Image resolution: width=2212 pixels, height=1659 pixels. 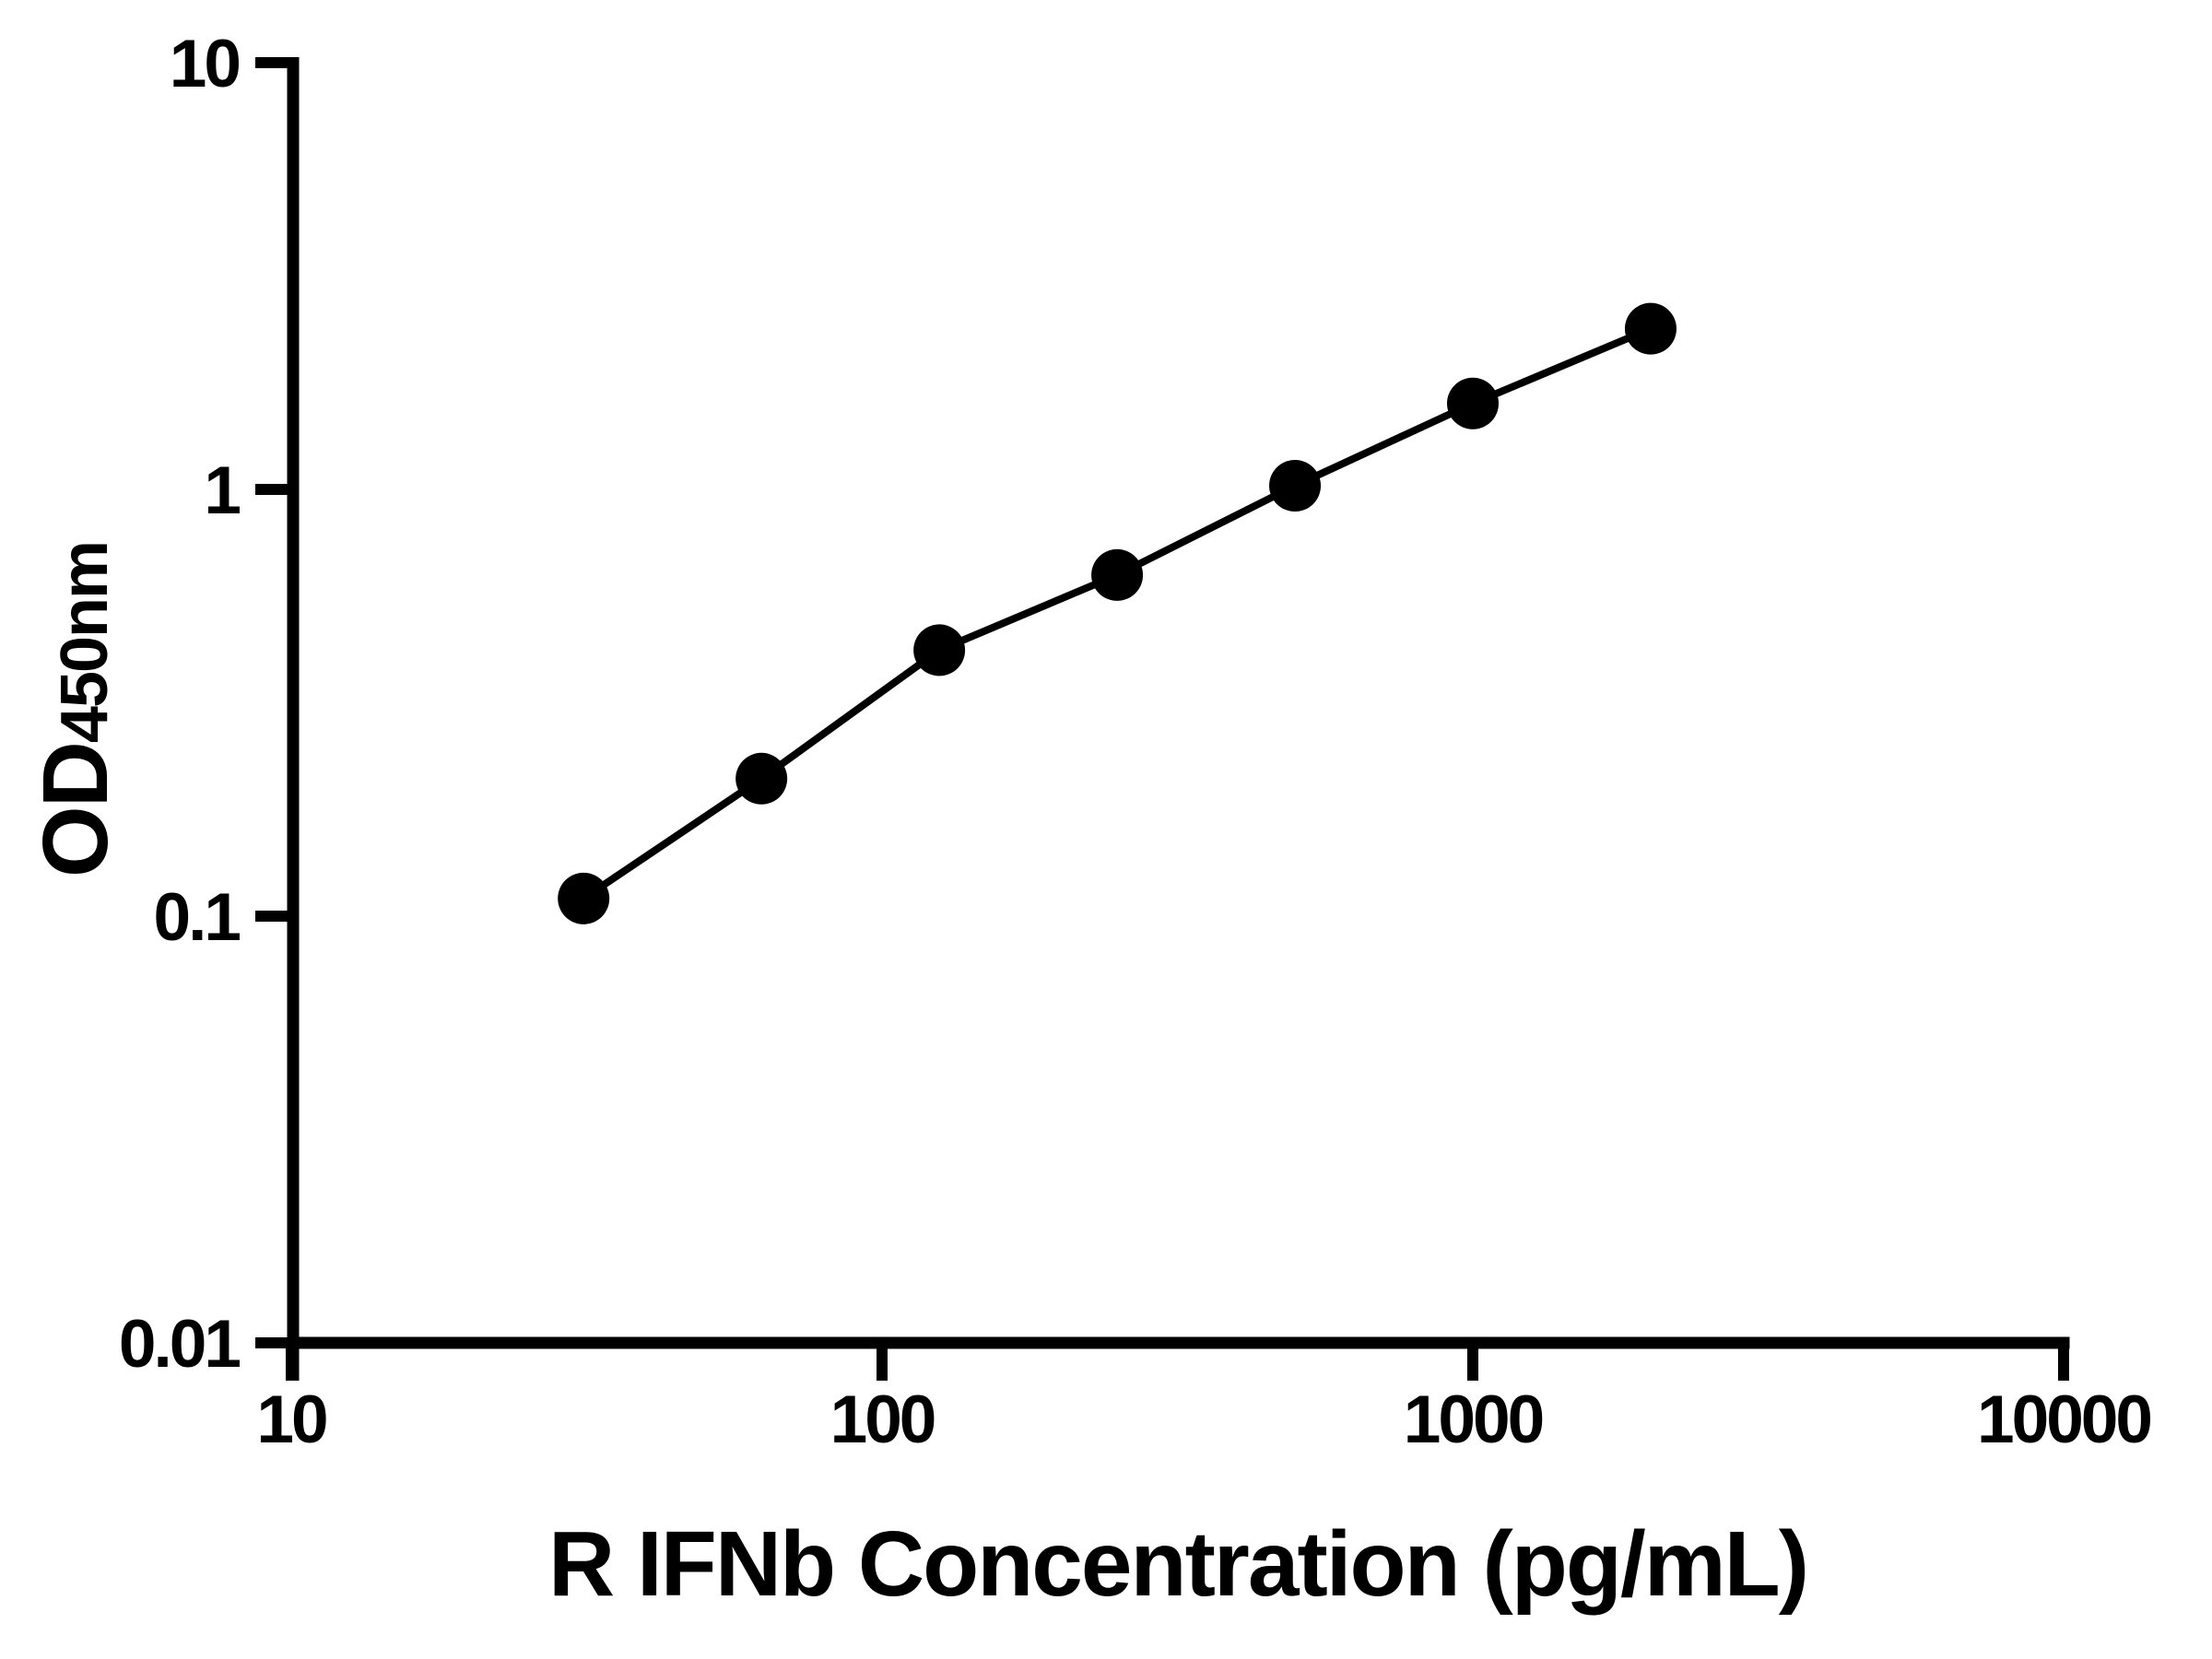 What do you see at coordinates (1178, 1564) in the screenshot?
I see `x-axis-title: R IFNb Concentration (pg/mL)` at bounding box center [1178, 1564].